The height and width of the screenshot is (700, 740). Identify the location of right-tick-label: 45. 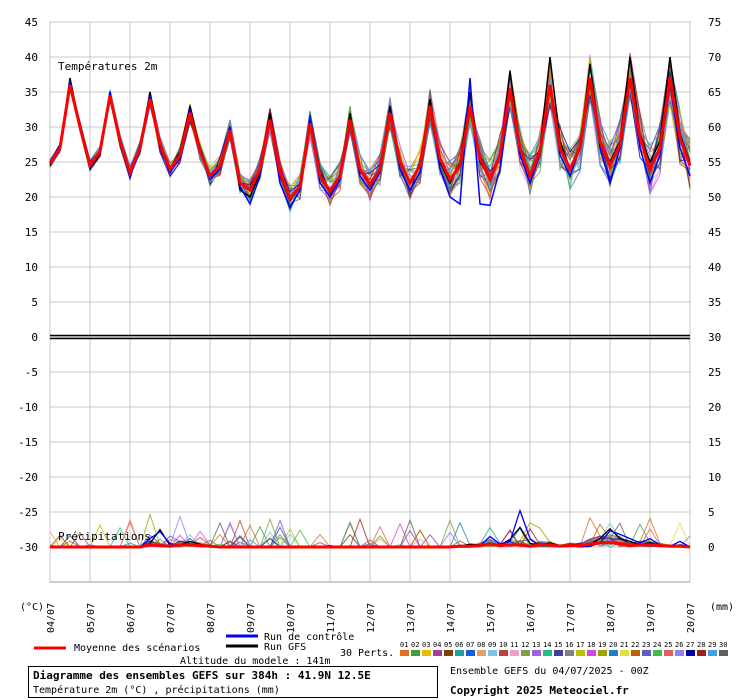
(714, 232).